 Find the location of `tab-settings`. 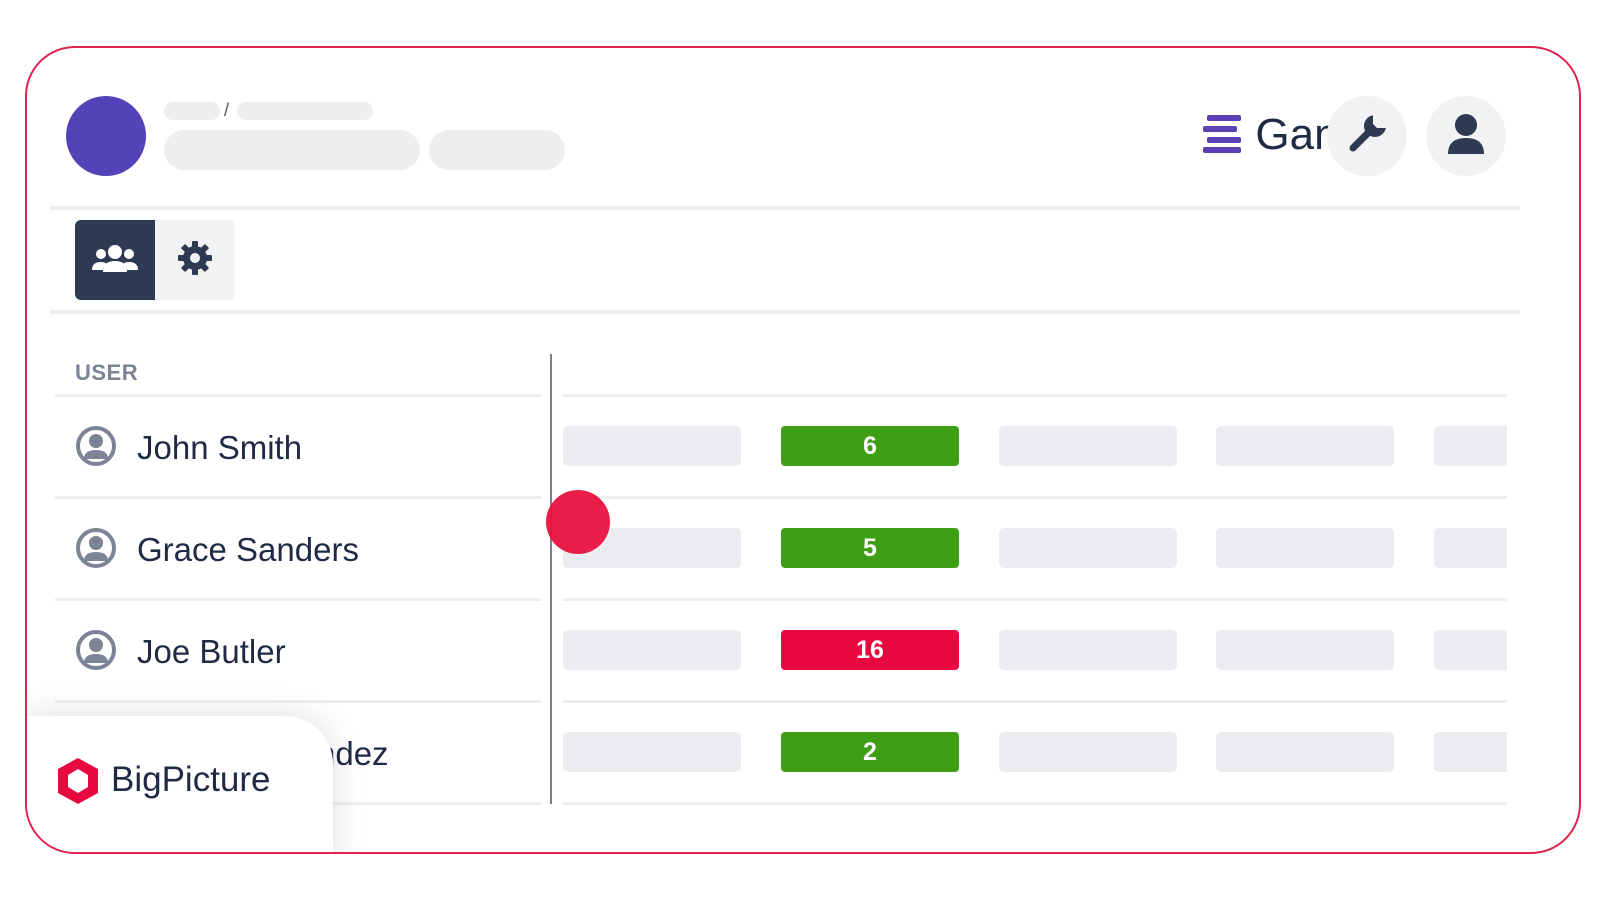

tab-settings is located at coordinates (195, 260).